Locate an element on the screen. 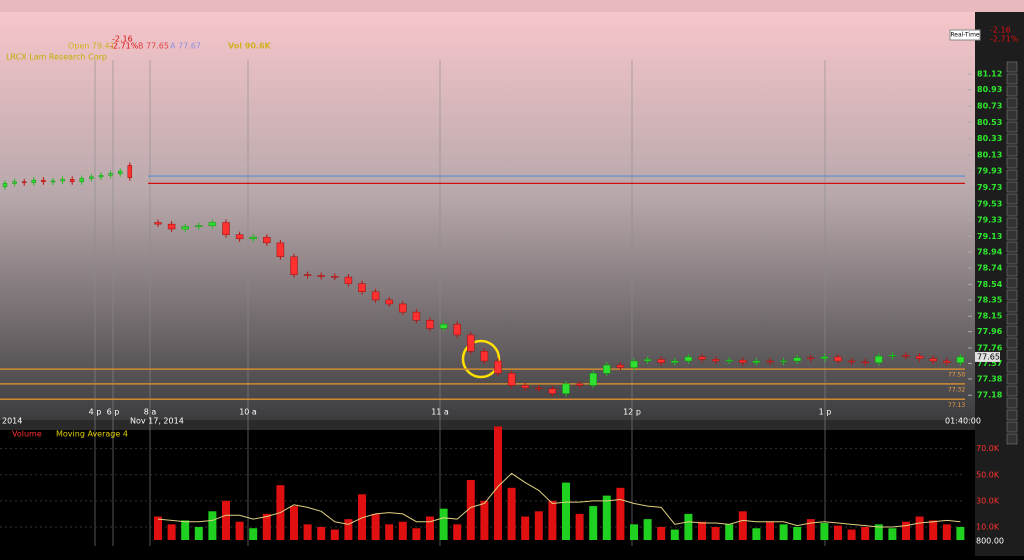  price-tick-label: 81.12 is located at coordinates (989, 74).